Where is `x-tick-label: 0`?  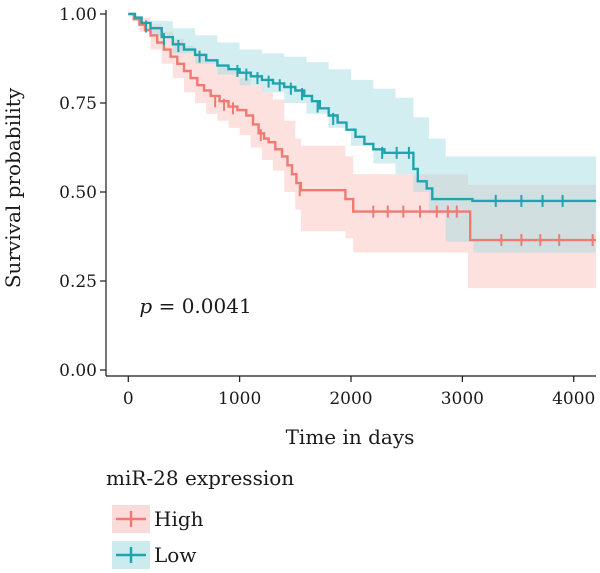 x-tick-label: 0 is located at coordinates (128, 399).